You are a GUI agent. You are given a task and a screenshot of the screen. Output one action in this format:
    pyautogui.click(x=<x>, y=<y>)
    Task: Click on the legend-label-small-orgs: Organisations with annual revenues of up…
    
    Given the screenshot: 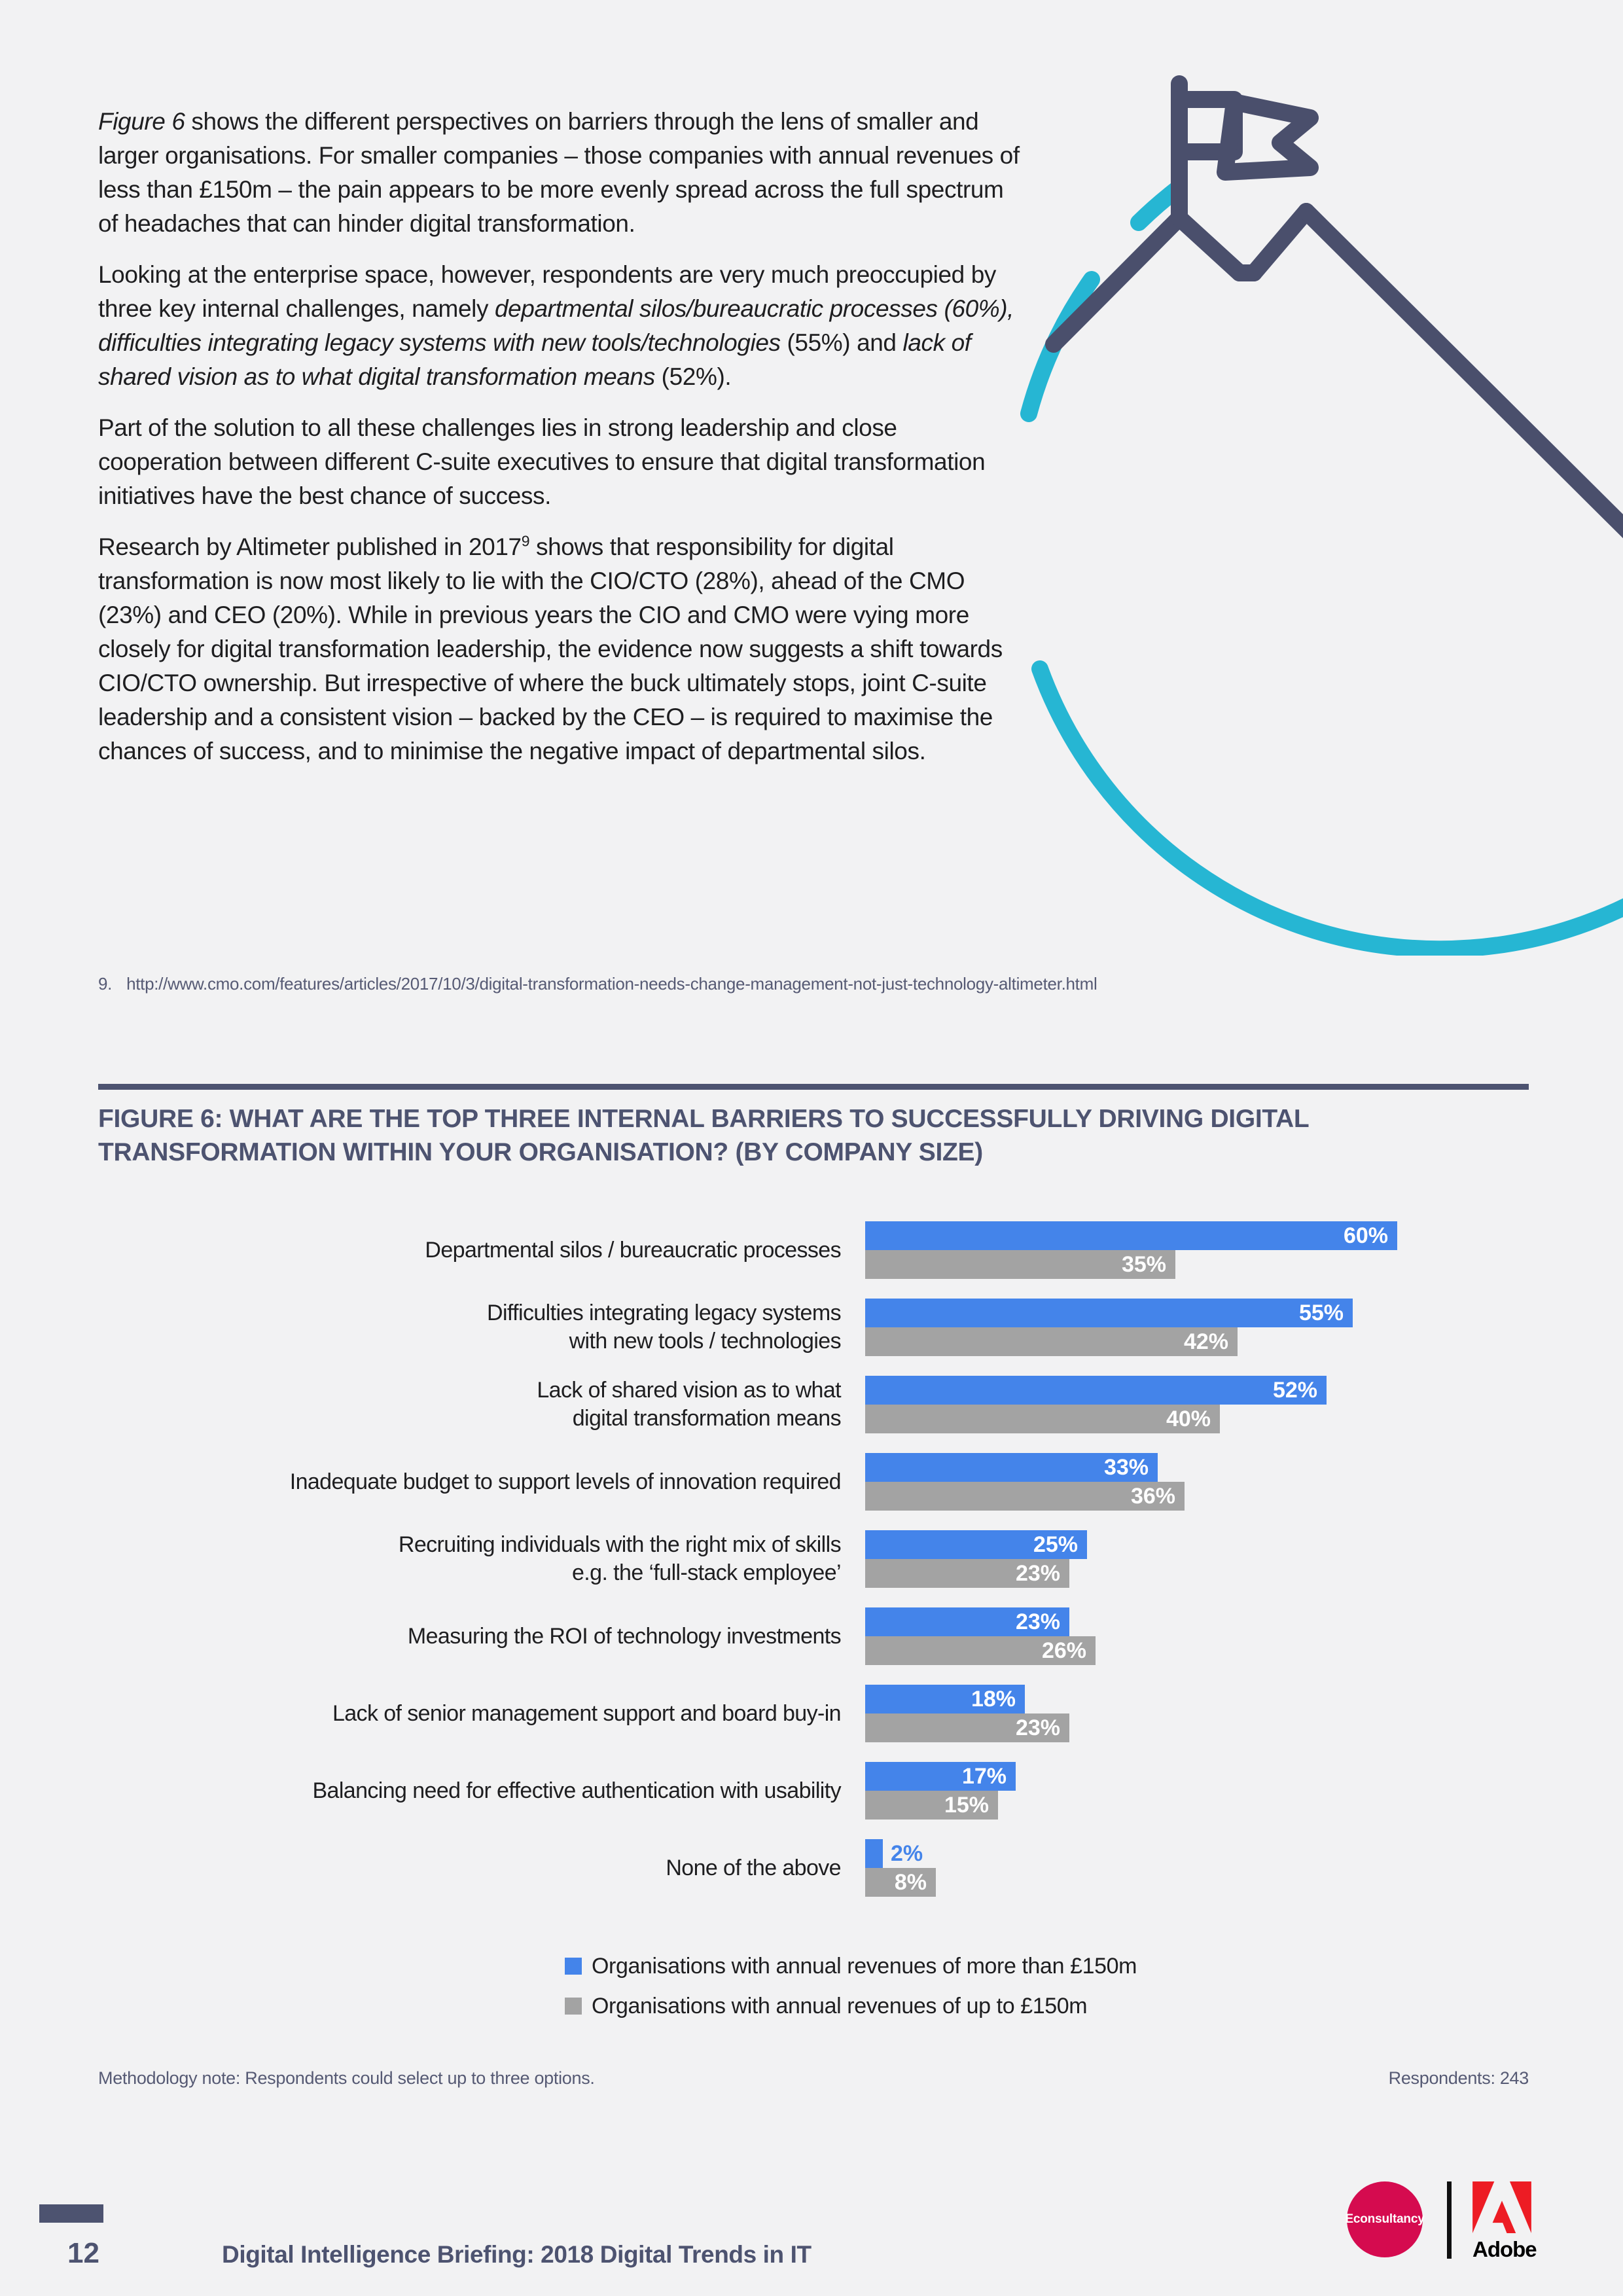 What is the action you would take?
    pyautogui.click(x=840, y=2005)
    